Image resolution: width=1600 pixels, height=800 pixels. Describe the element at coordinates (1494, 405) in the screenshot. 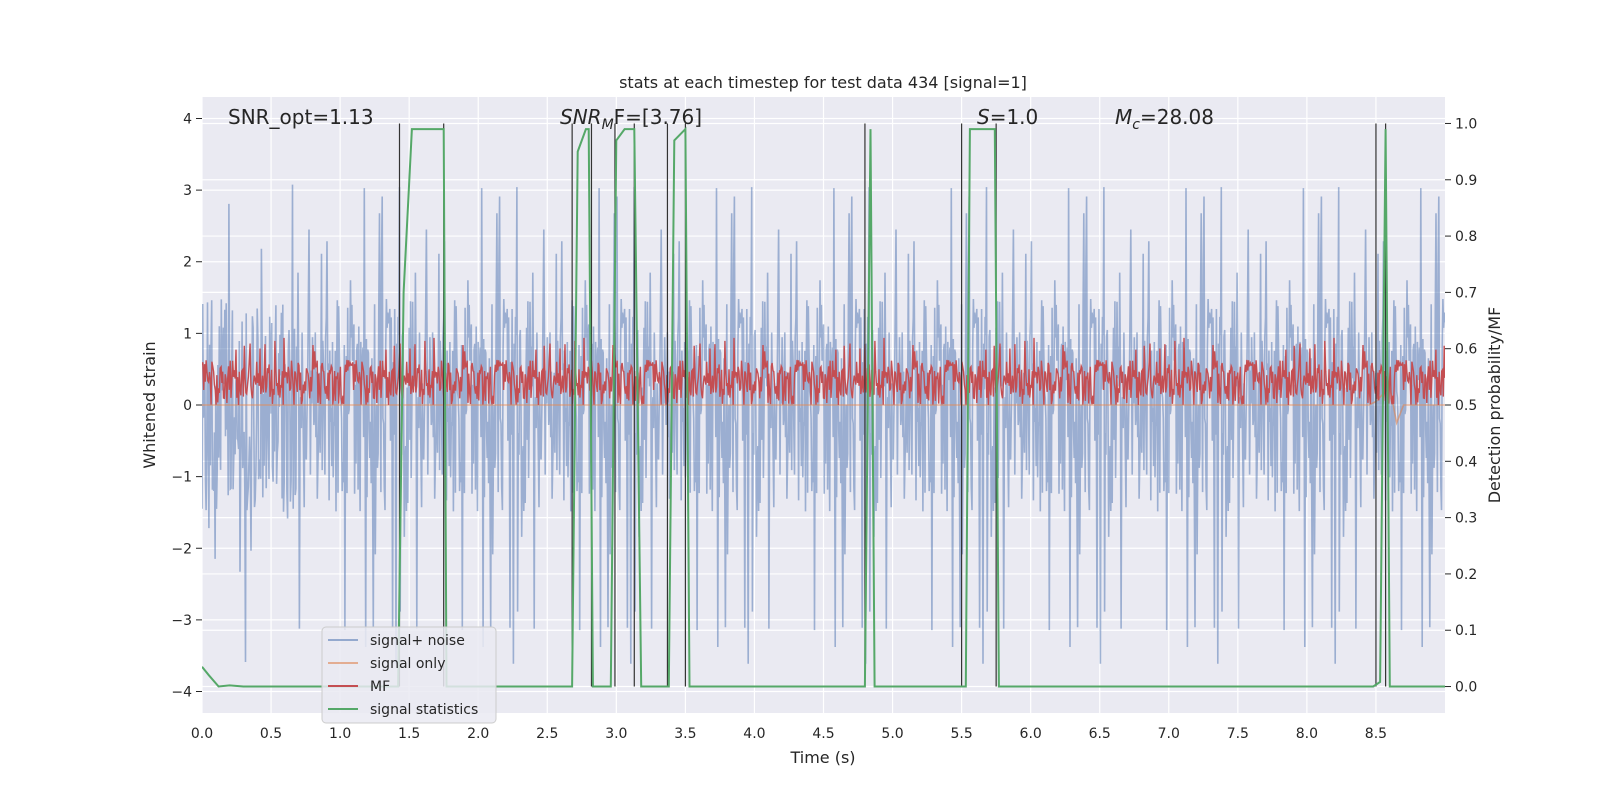

I see `y-axis-label-right: Detection probability/MF` at that location.